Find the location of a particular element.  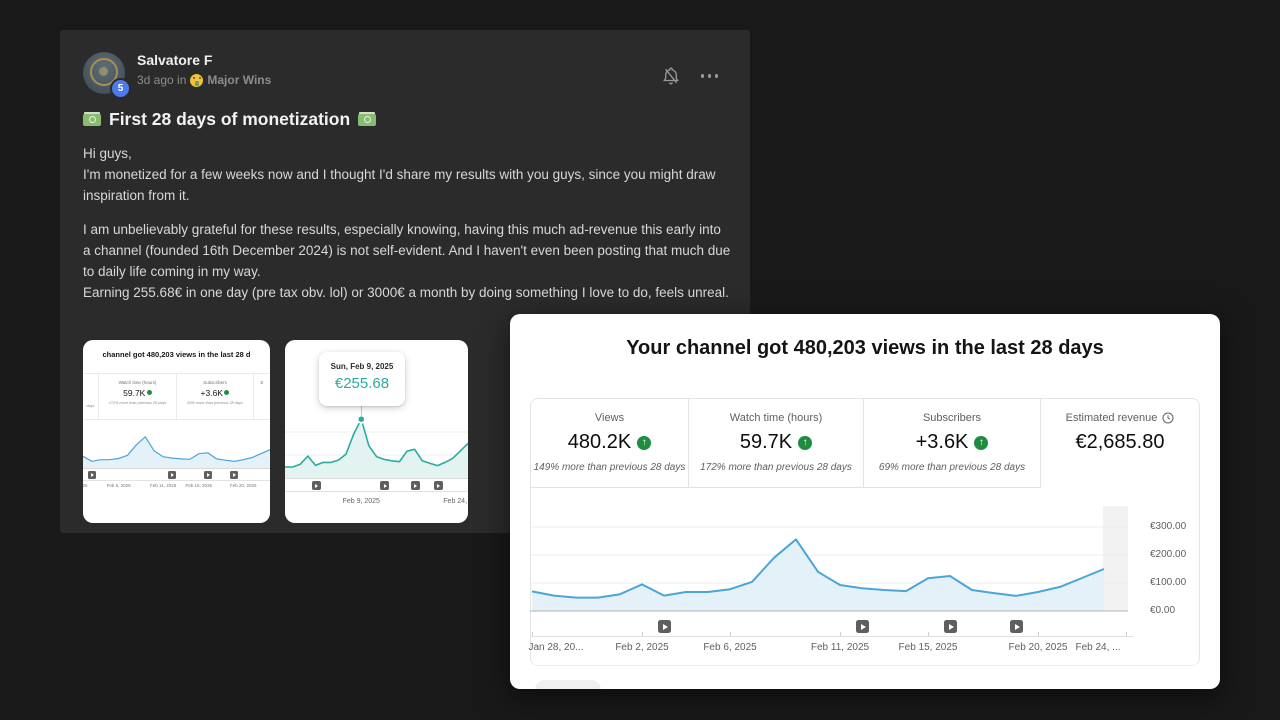

metric-sub: 172% more than previous 28 days is located at coordinates (776, 467).